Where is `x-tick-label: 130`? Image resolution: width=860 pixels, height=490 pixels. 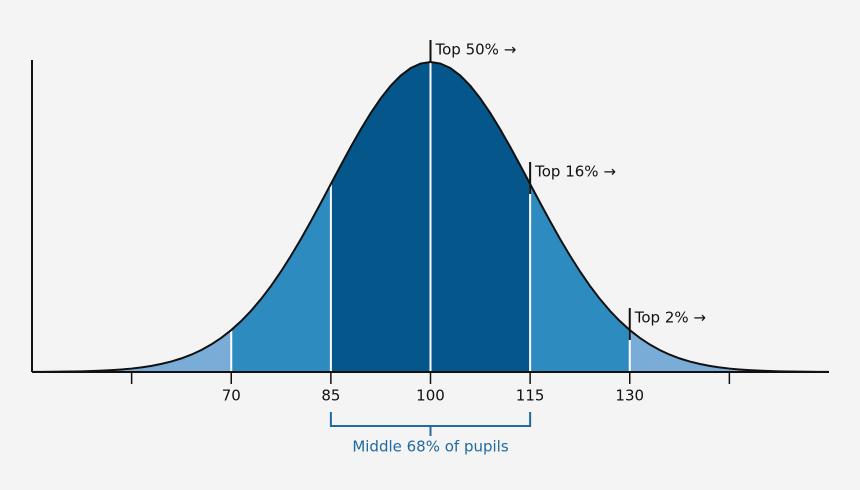 x-tick-label: 130 is located at coordinates (629, 396).